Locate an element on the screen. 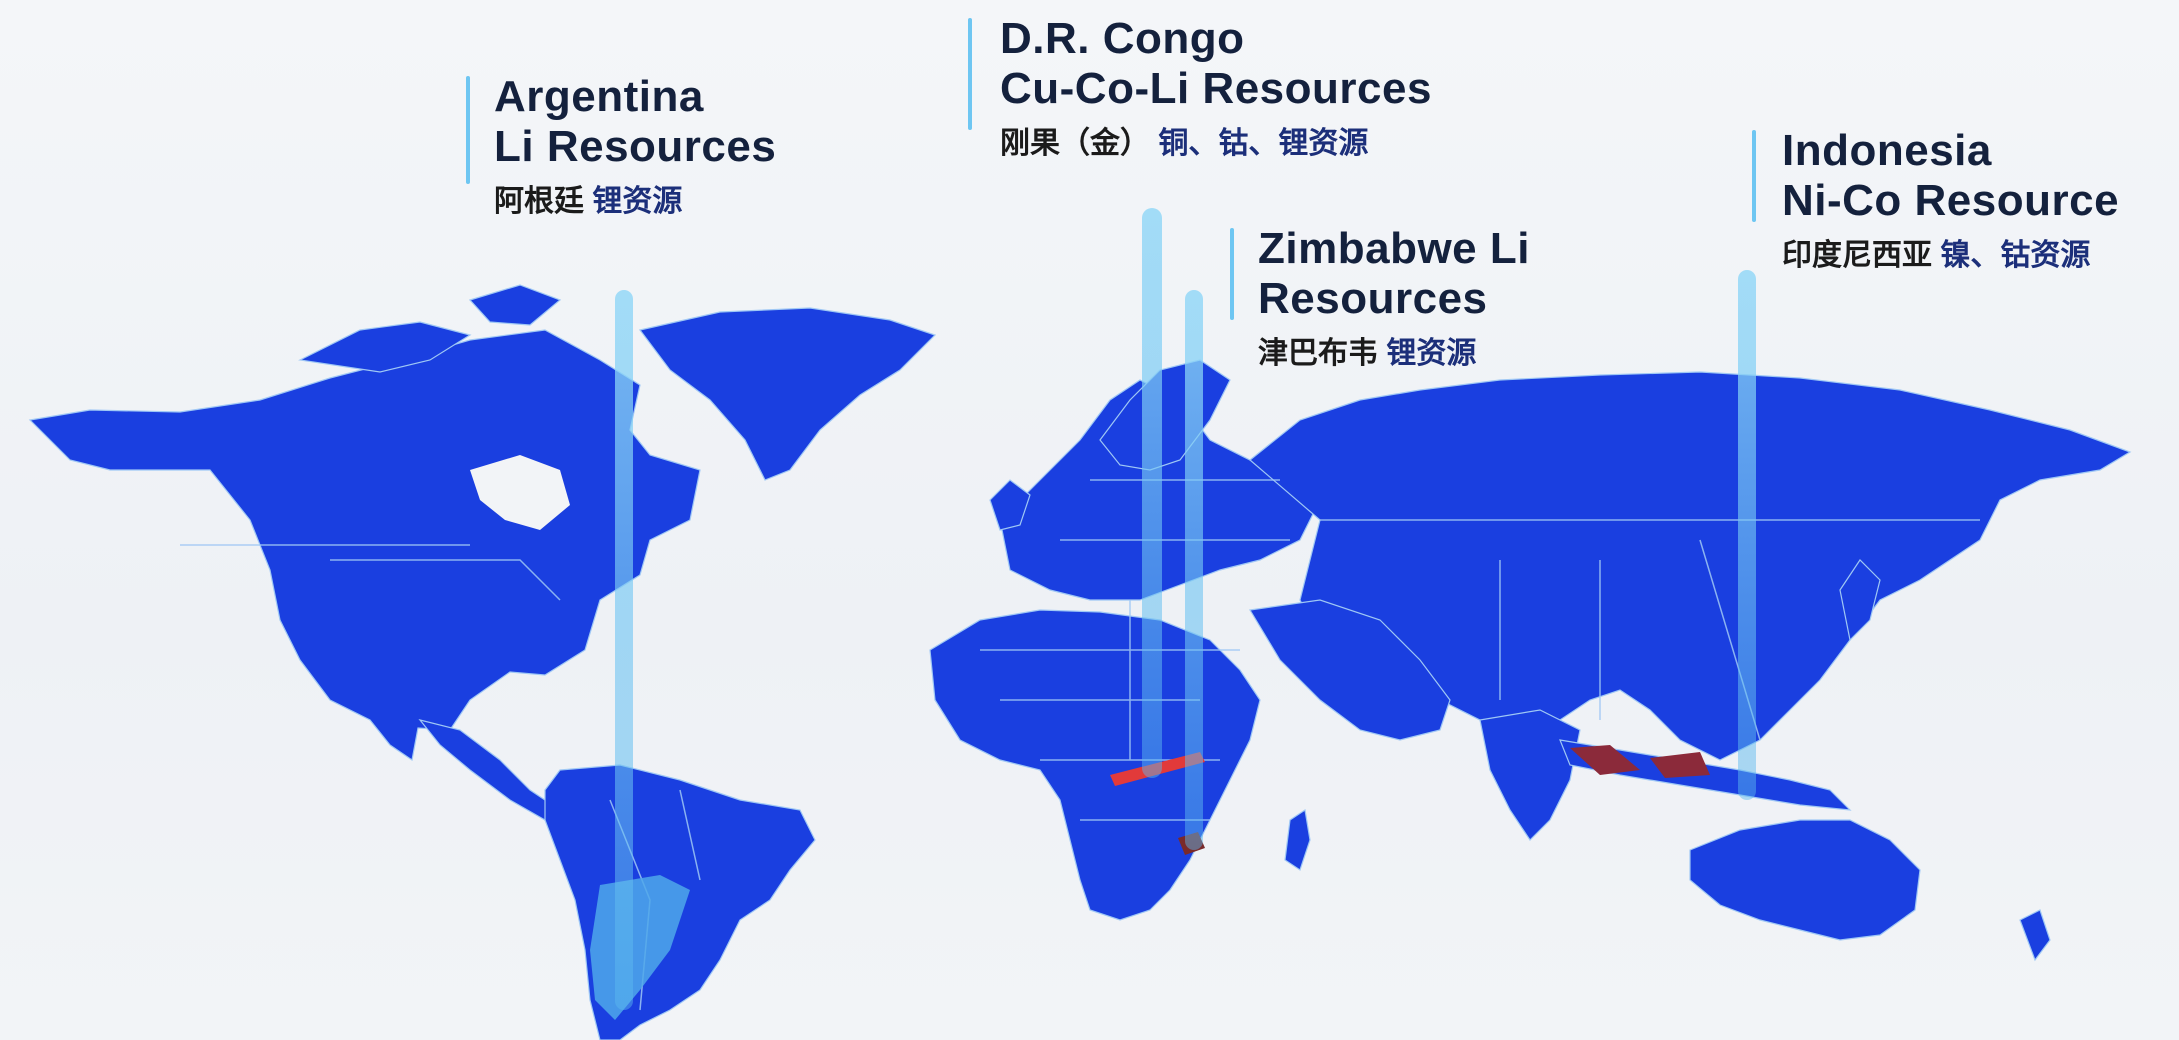 This screenshot has width=2179, height=1040. callout-indonesia-cn-country: 印度尼西亚 is located at coordinates (1857, 255).